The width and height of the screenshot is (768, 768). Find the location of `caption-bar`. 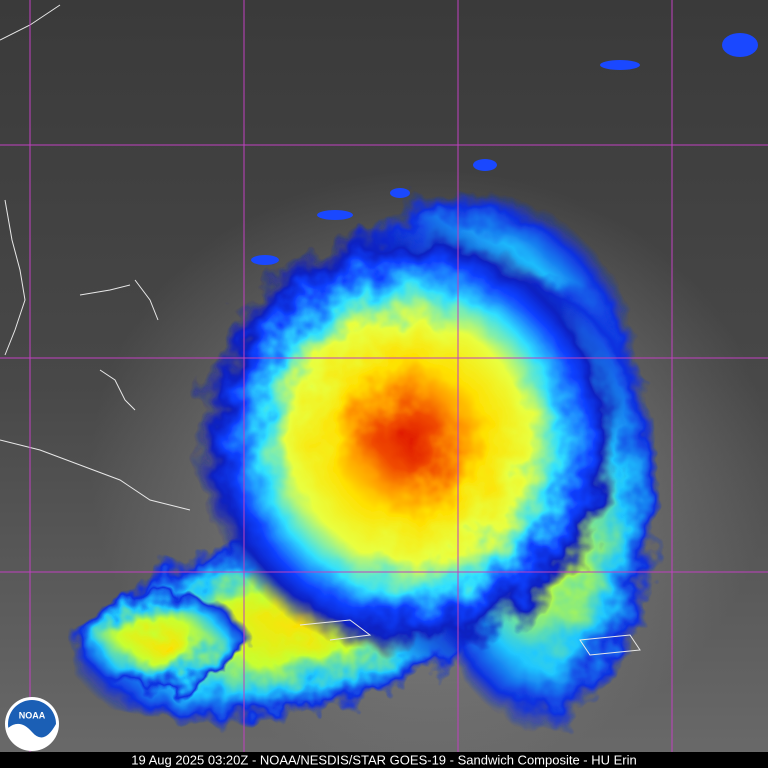

caption-bar is located at coordinates (384, 760).